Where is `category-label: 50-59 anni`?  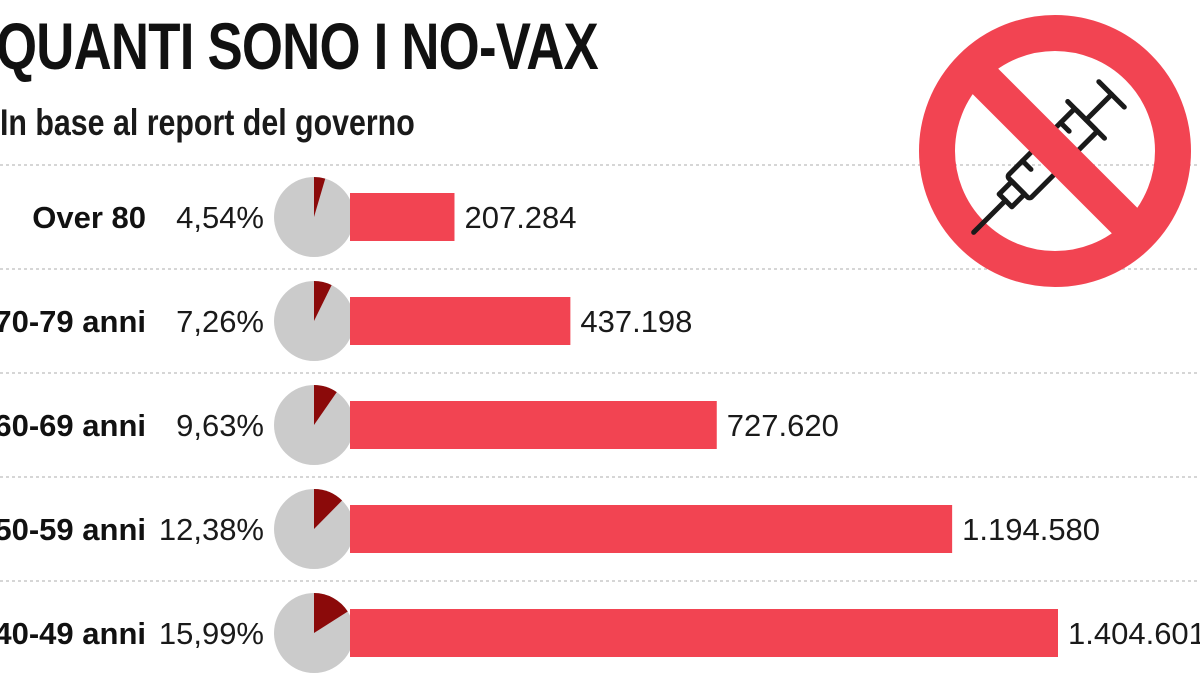
category-label: 50-59 anni is located at coordinates (73, 529).